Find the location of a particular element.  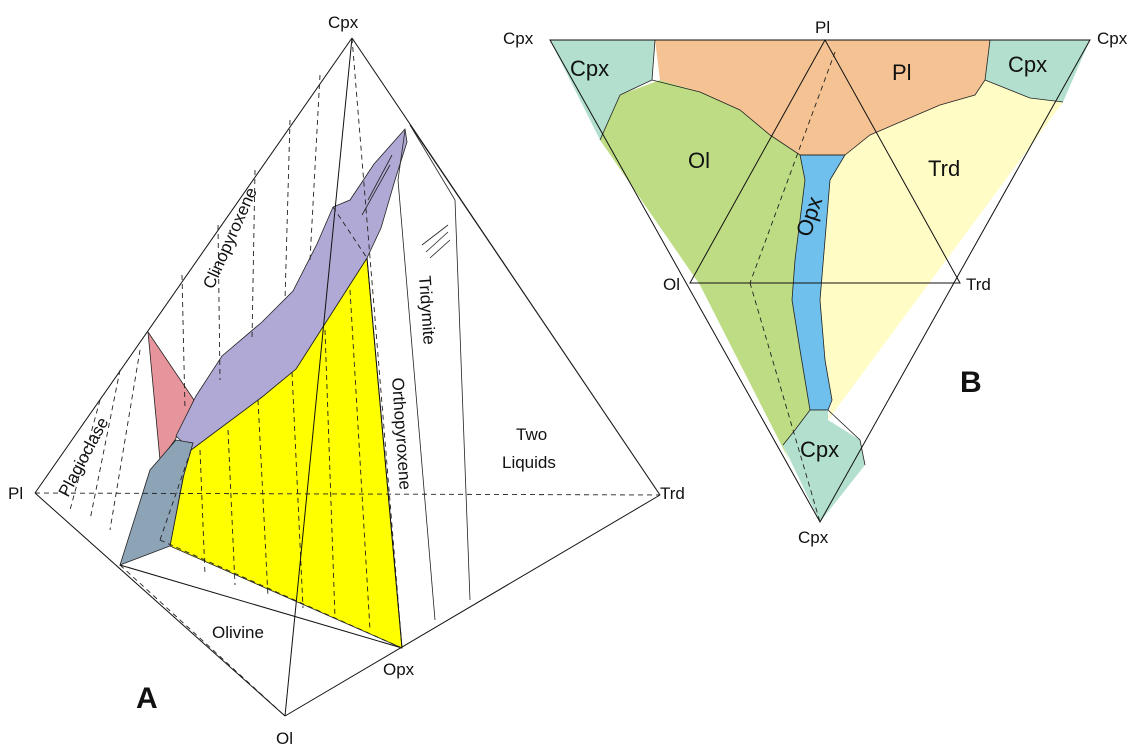

b-vertex-label-cpx-top-right: Cpx is located at coordinates (1112, 38).